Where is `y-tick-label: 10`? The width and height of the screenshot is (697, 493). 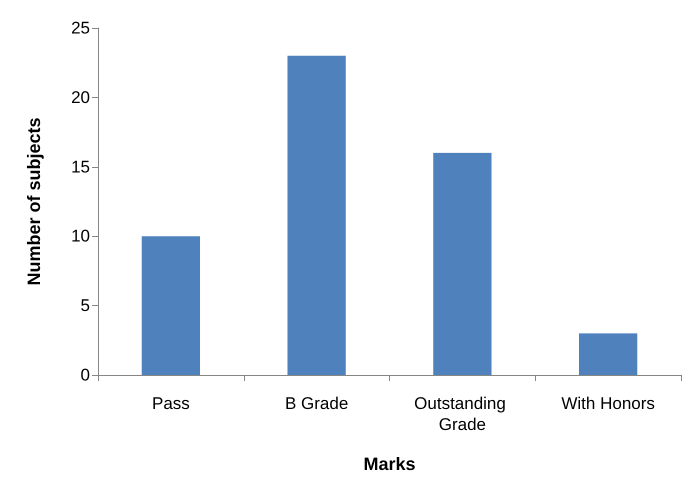
y-tick-label: 10 is located at coordinates (80, 236).